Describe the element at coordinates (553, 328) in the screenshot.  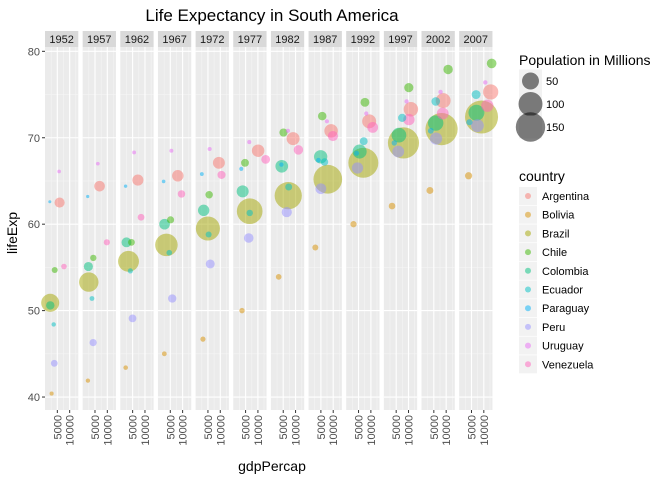
I see `color-legend-label: Peru` at that location.